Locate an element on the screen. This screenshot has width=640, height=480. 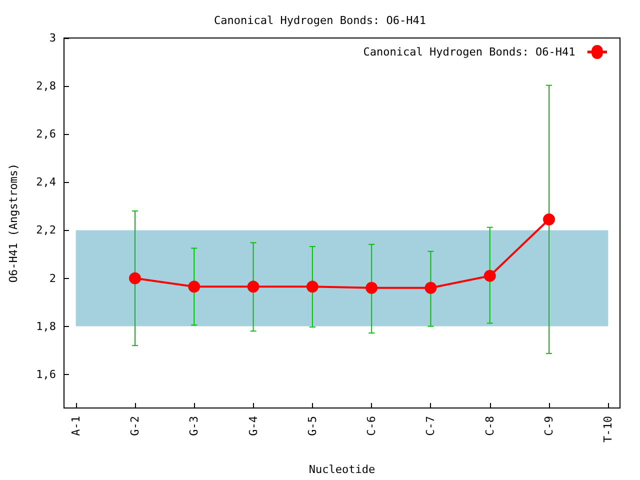
chart-title: Canonical Hydrogen Bonds: O6-H41 is located at coordinates (320, 20).